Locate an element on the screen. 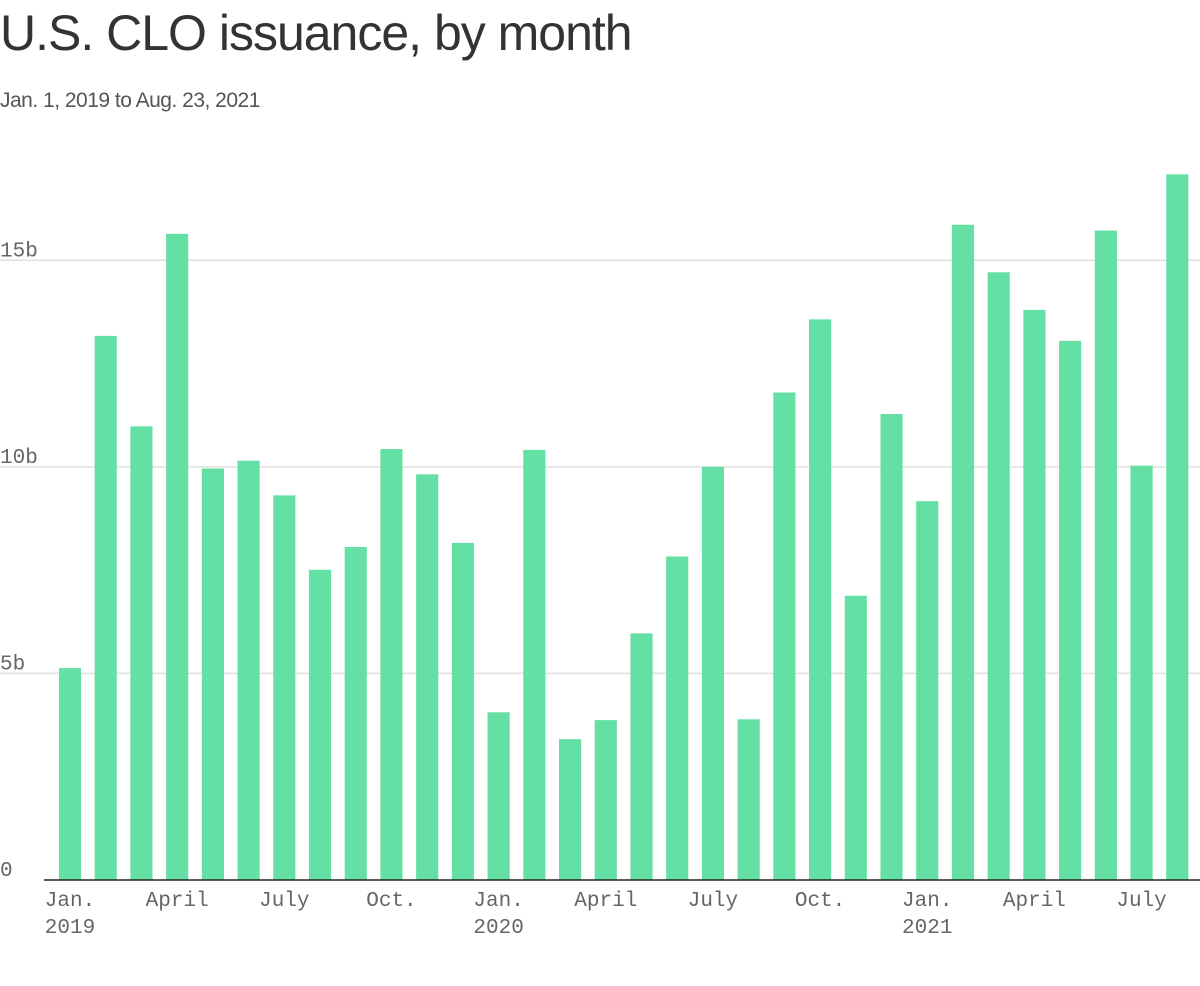 This screenshot has width=1200, height=986. chart-subtitle: Jan. 1, 2019 to Aug. 23, 2021 is located at coordinates (130, 100).